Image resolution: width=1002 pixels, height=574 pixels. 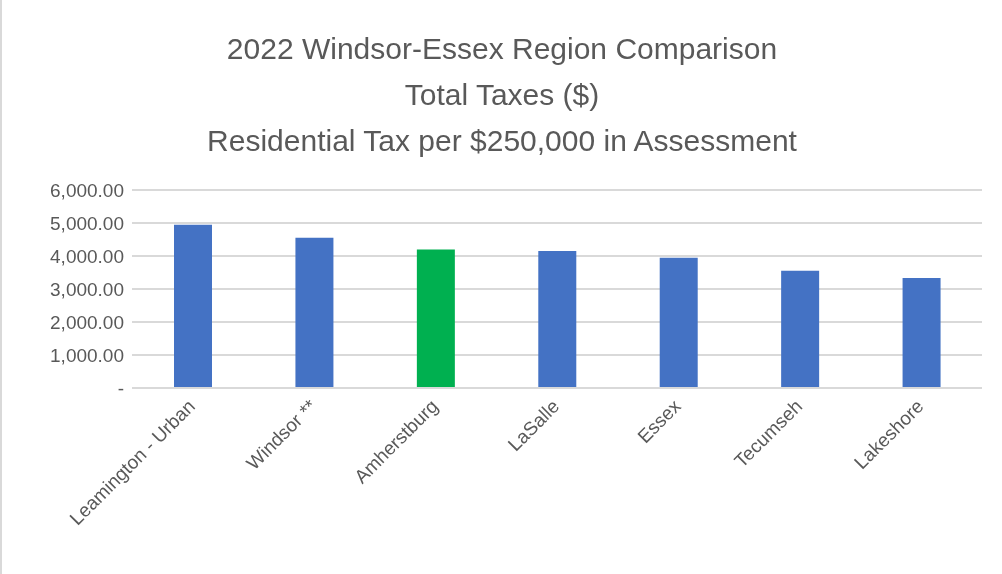 I want to click on y-tick-label: 3,000.00, so click(x=87, y=289).